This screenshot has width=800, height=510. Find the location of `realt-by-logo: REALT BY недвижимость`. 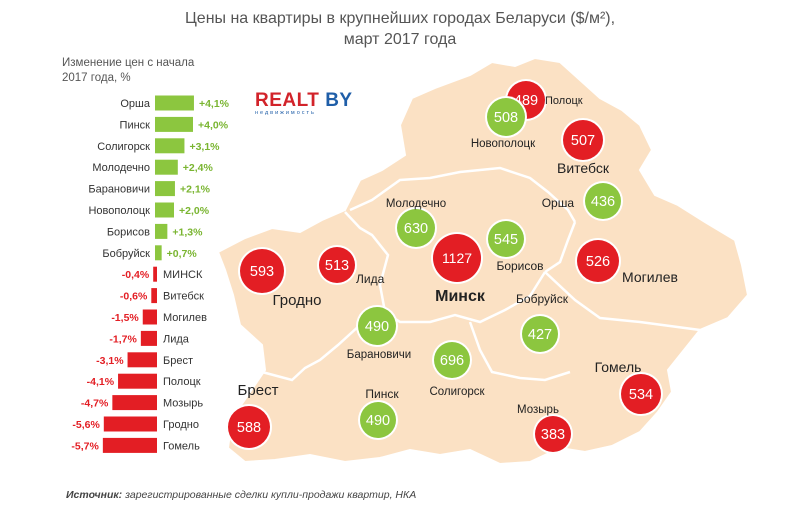

realt-by-logo: REALT BY недвижимость is located at coordinates (304, 103).